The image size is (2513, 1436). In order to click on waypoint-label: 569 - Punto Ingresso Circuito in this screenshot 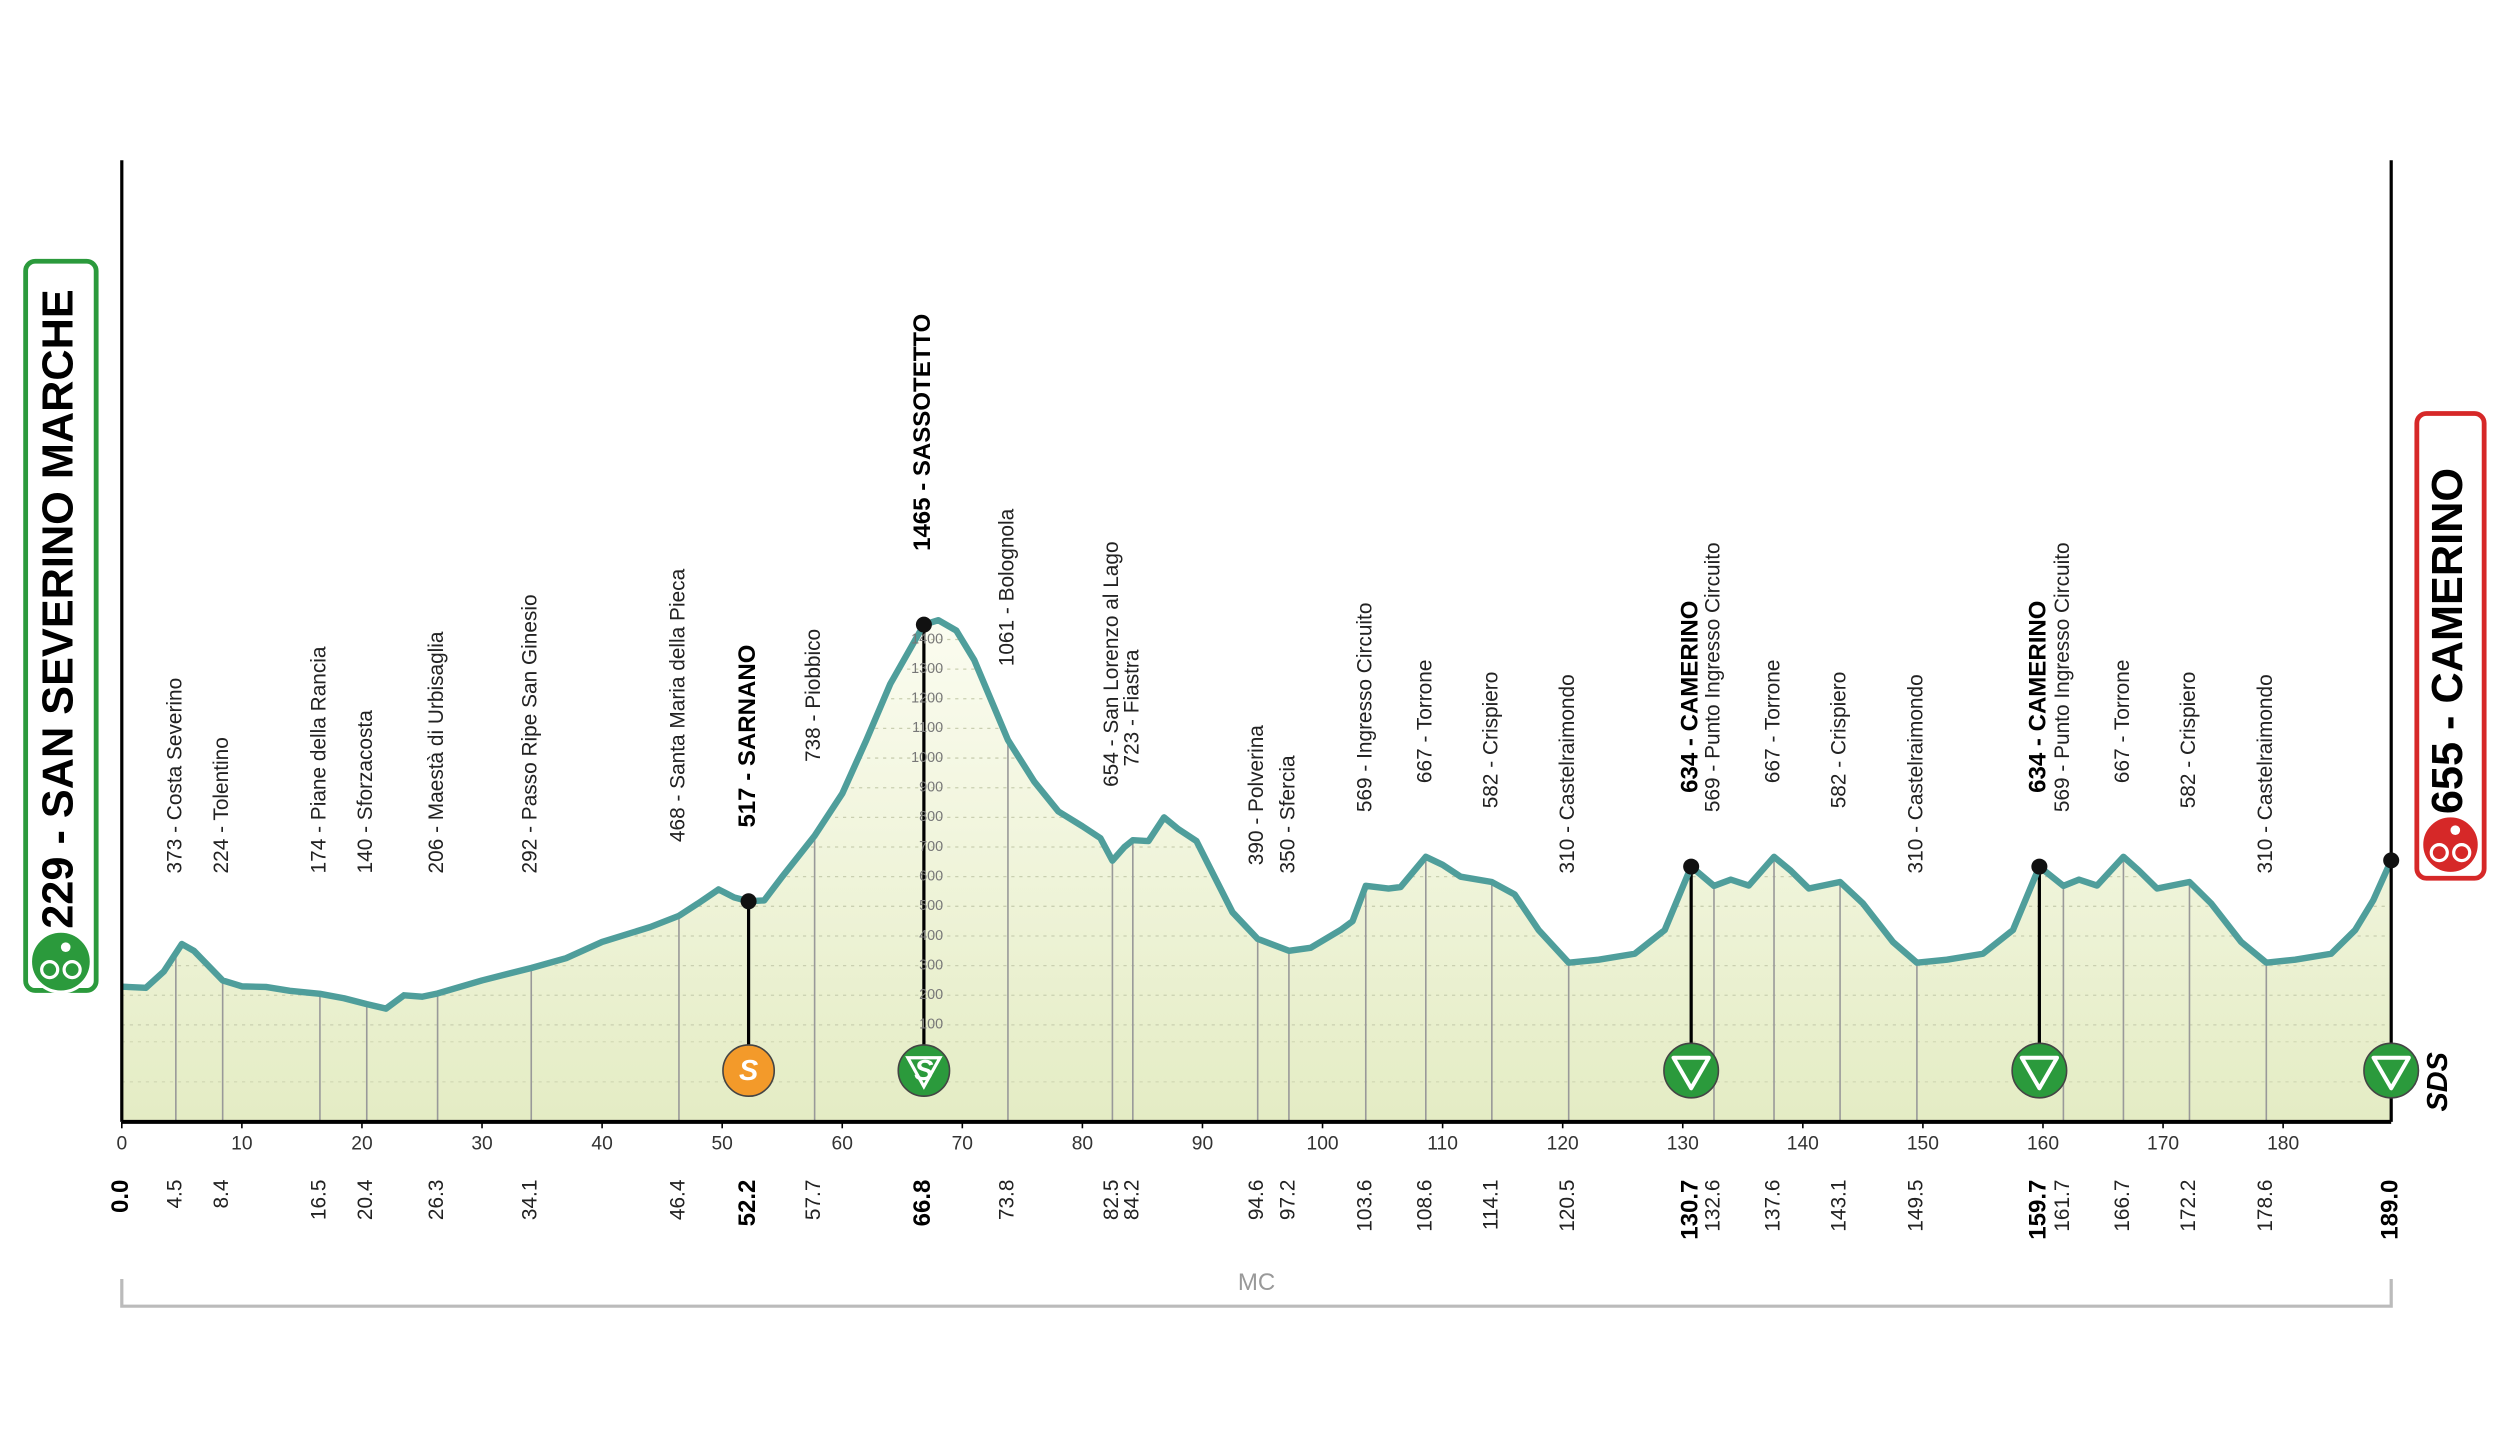, I will do `click(1712, 677)`.